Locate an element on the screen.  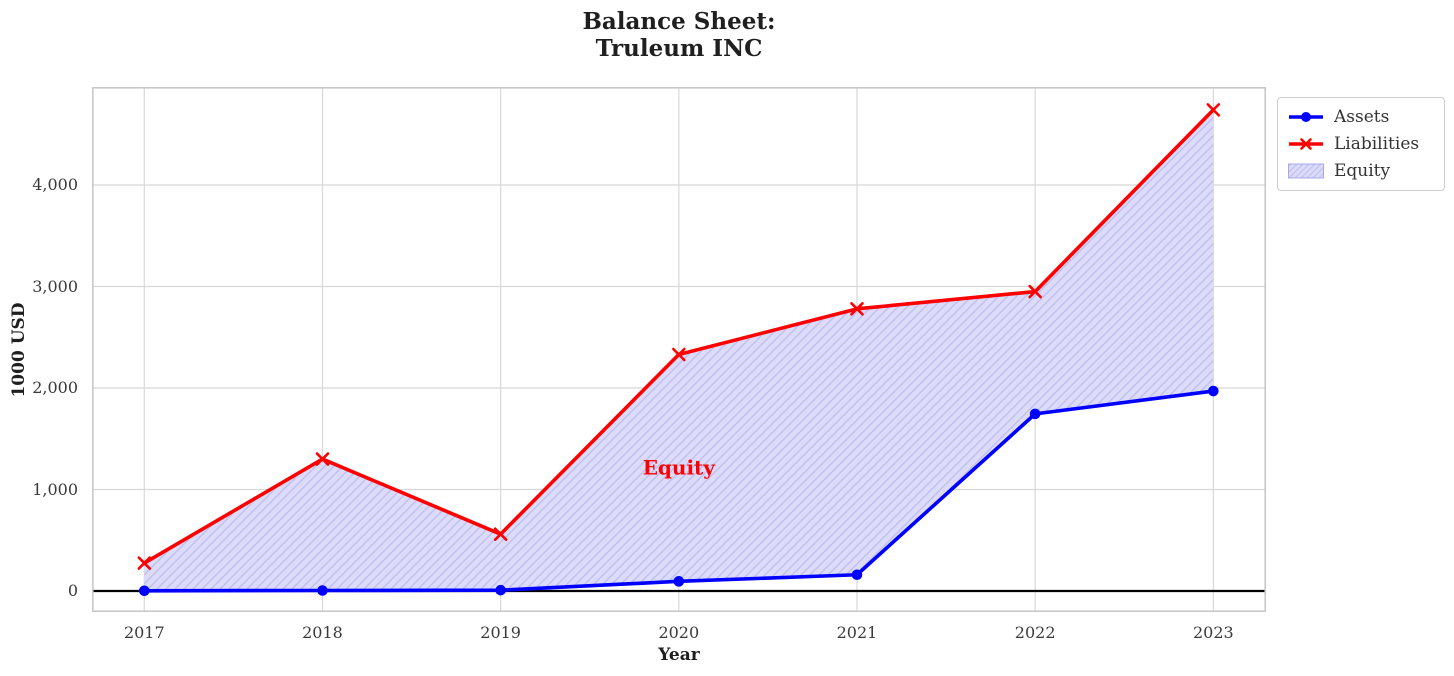
x-tick-label: 2019 is located at coordinates (500, 632).